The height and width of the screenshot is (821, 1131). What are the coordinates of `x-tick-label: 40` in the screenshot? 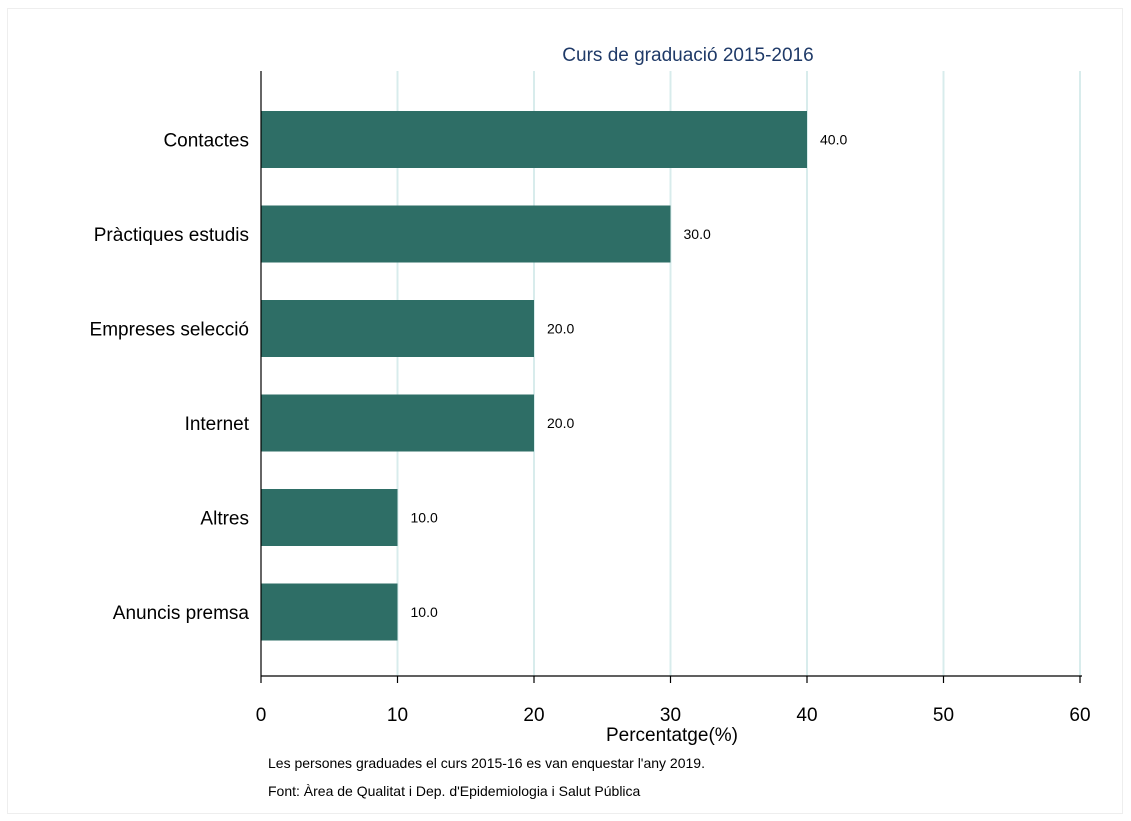 It's located at (806, 715).